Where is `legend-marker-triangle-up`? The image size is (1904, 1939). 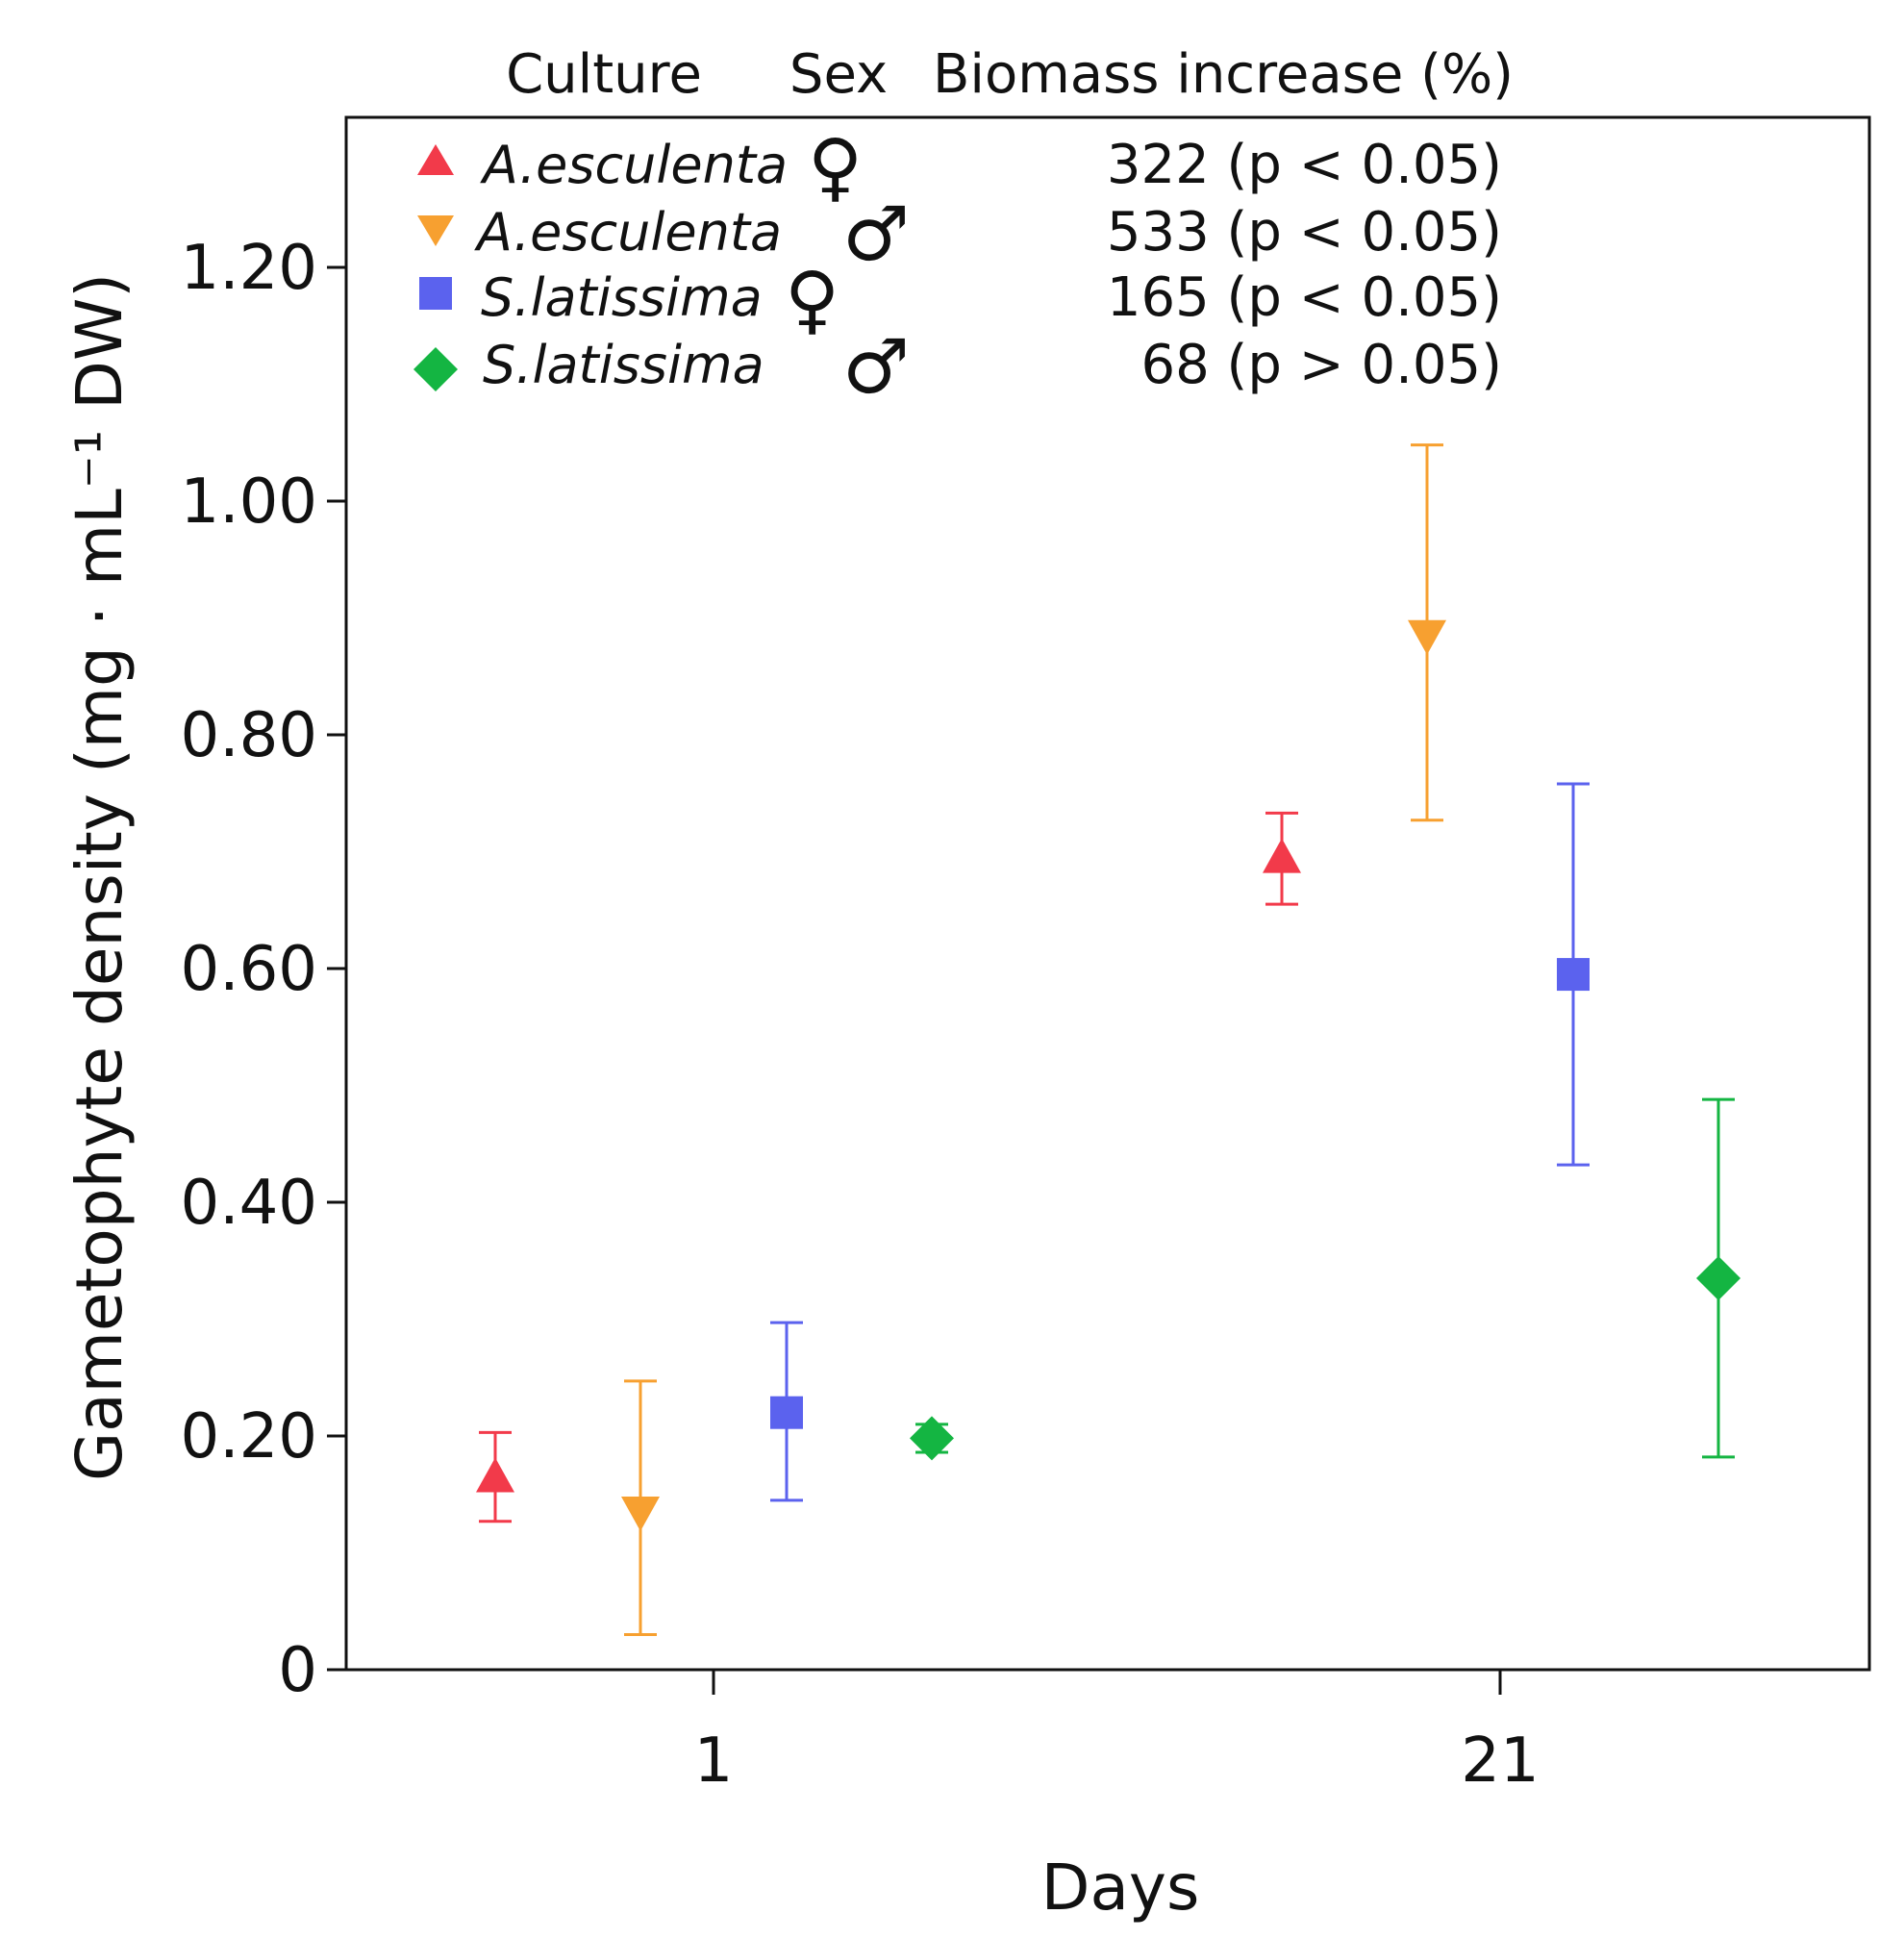
legend-marker-triangle-up is located at coordinates (435, 159).